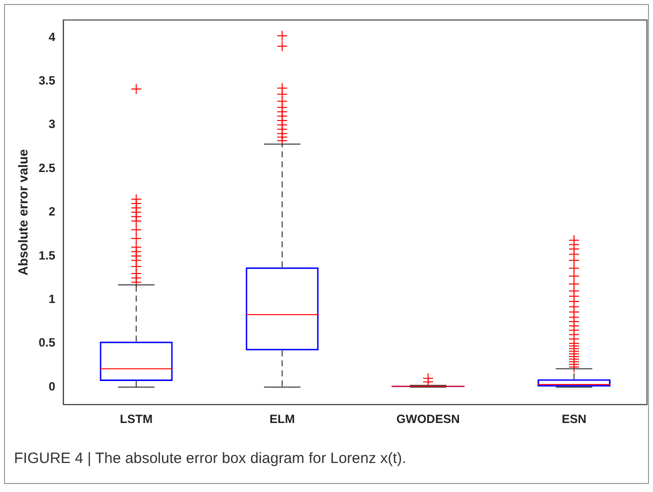 This screenshot has width=653, height=492. I want to click on y-tick-label: 3, so click(52, 124).